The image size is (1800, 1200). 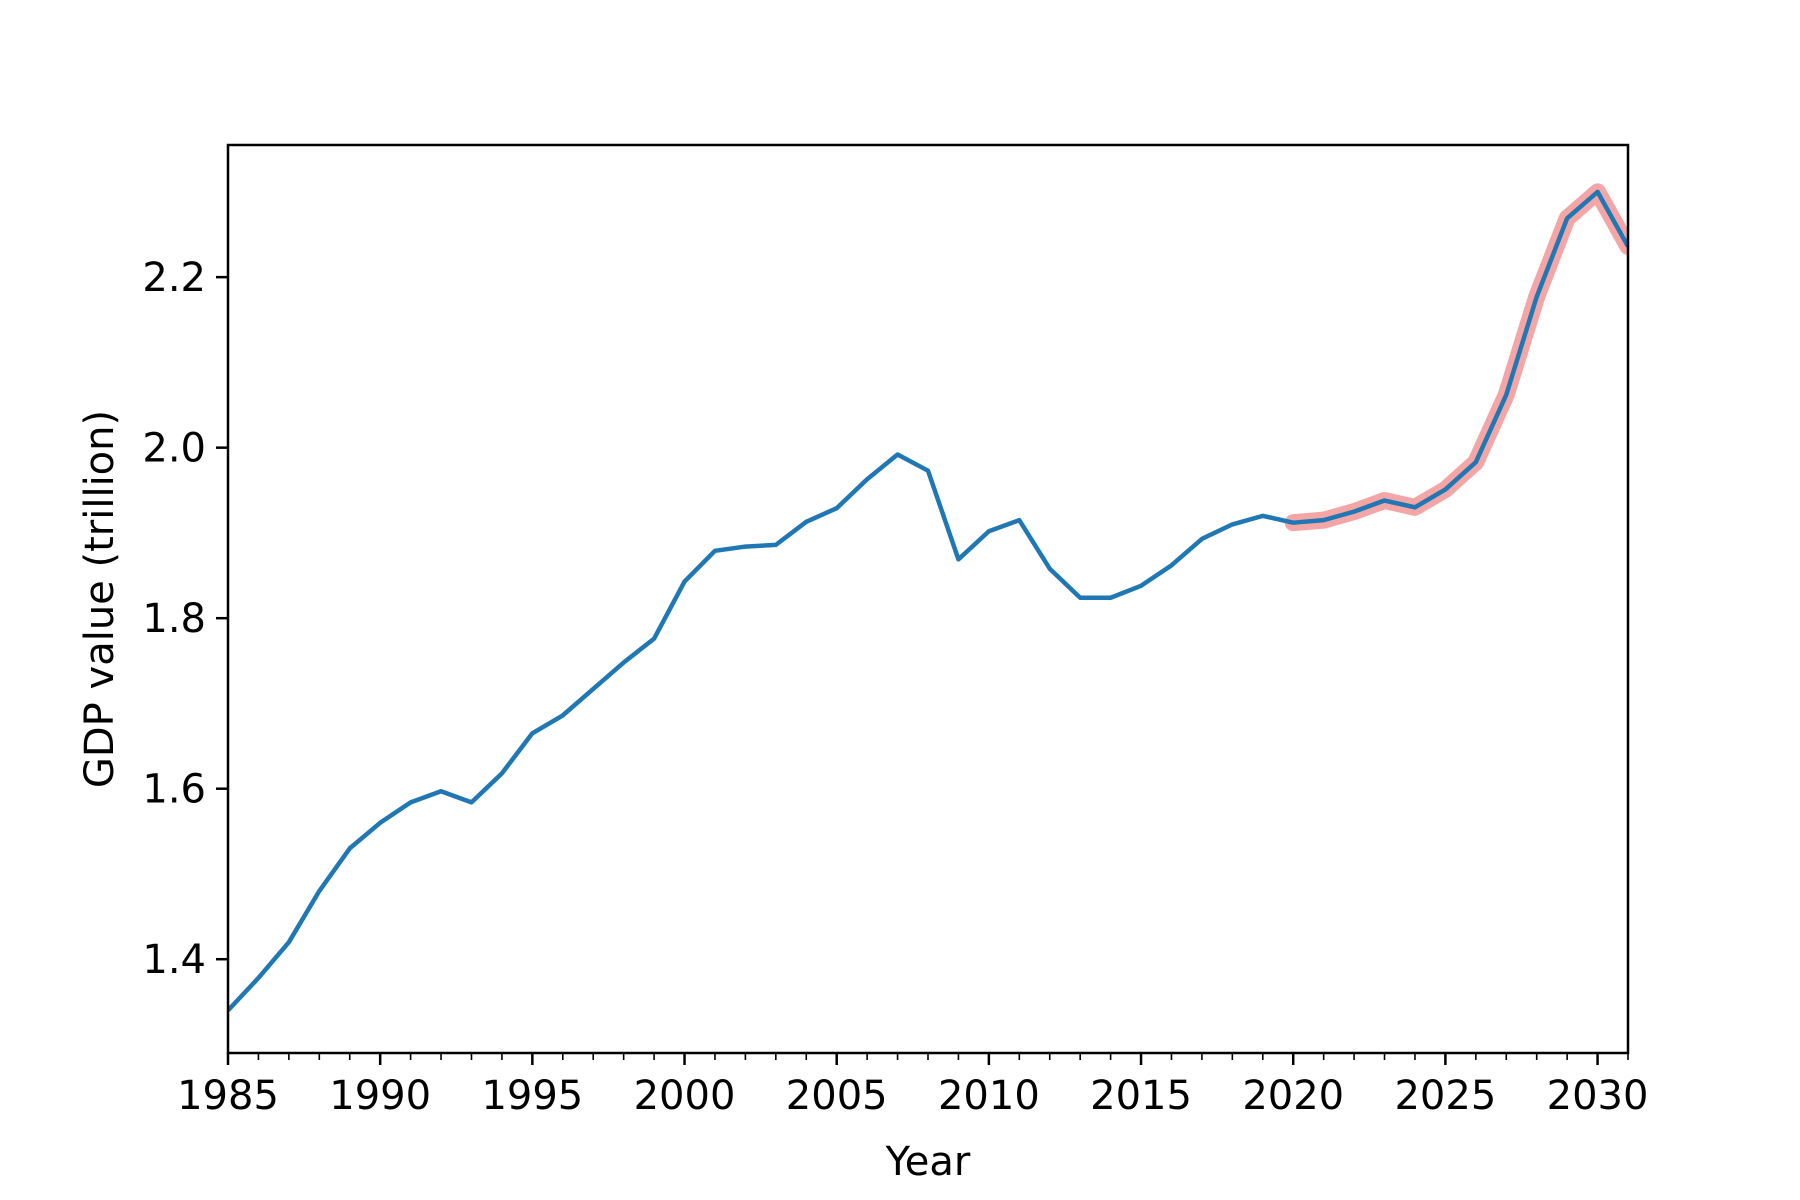 I want to click on x-axis-title: Year, so click(x=928, y=1162).